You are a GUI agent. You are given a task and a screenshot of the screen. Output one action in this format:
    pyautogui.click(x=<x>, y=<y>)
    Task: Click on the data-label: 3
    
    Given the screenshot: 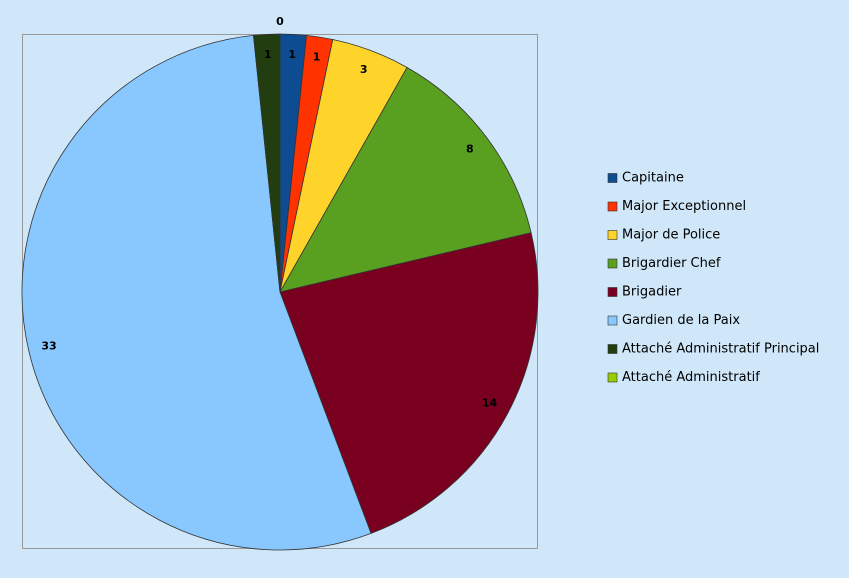 What is the action you would take?
    pyautogui.click(x=364, y=69)
    